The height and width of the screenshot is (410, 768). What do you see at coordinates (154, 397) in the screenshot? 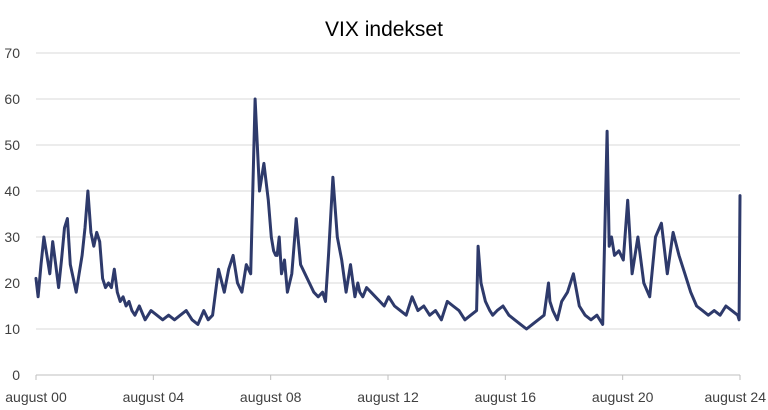
I see `x-tick-label: august 04` at bounding box center [154, 397].